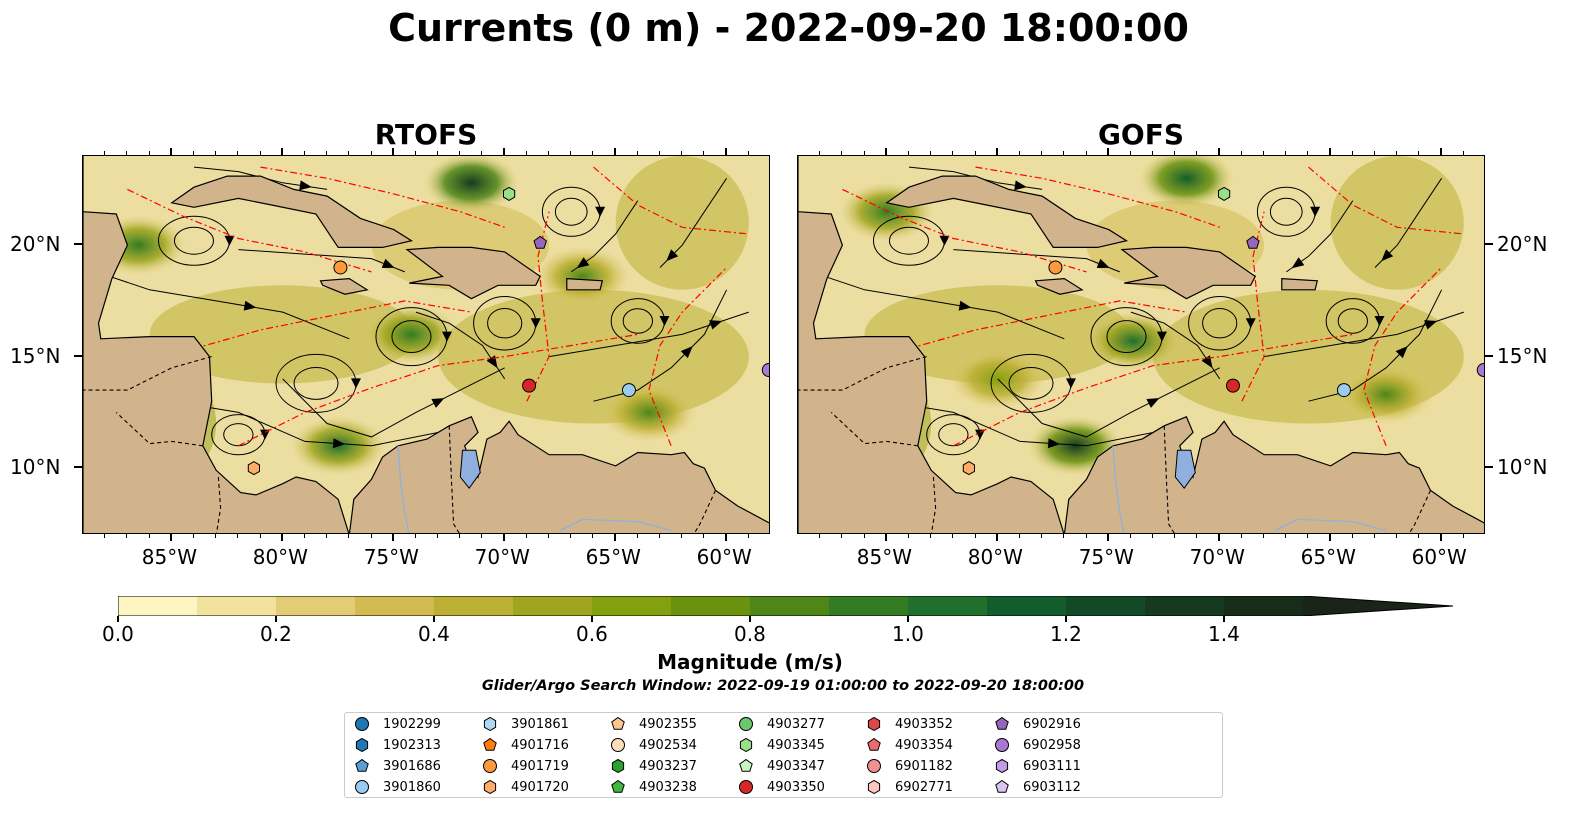  I want to click on legend-item-4903350: 4903350, so click(781, 787).